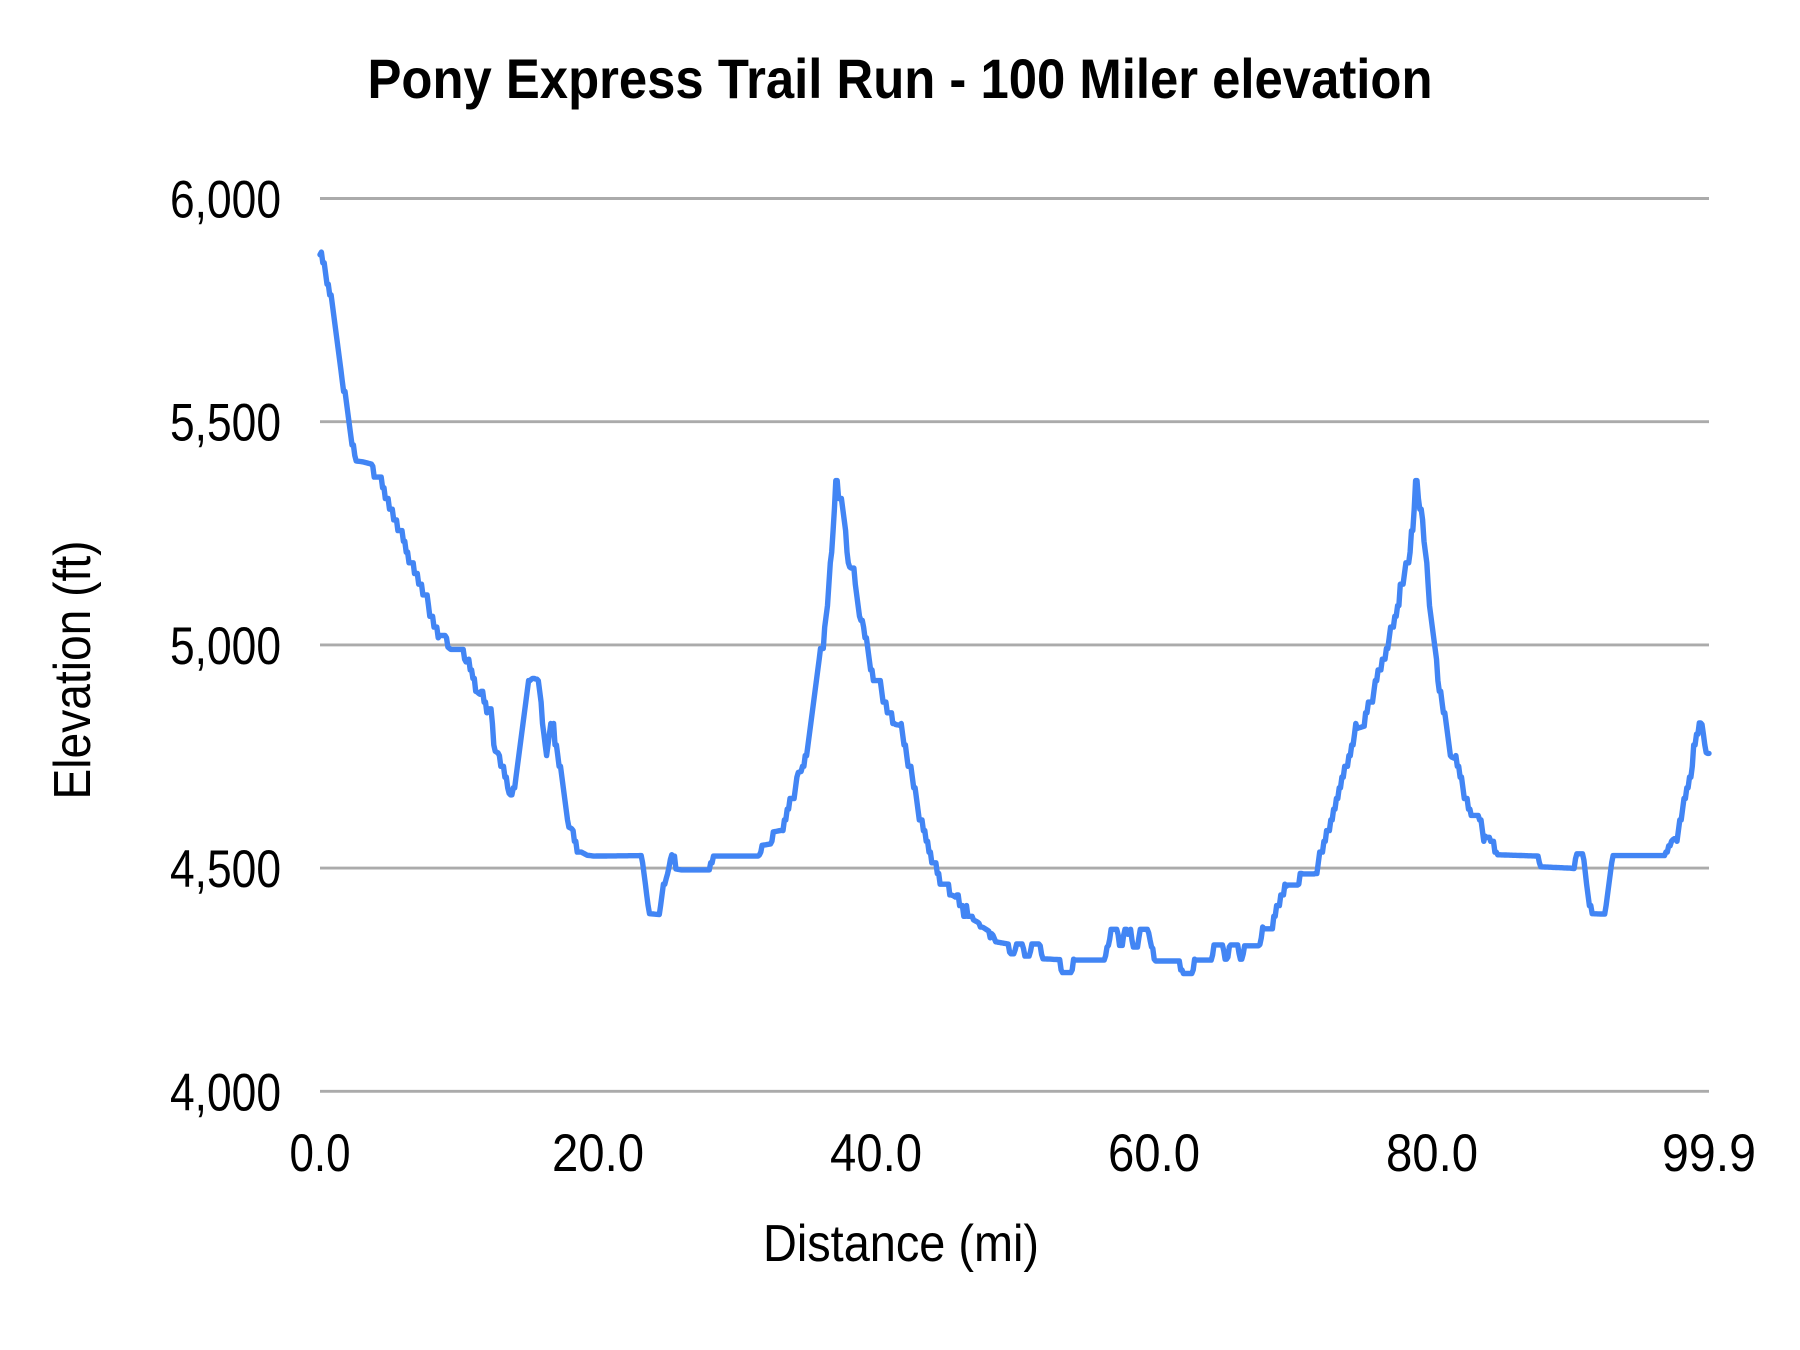 The height and width of the screenshot is (1350, 1800). Describe the element at coordinates (1154, 1153) in the screenshot. I see `svg-text: 60.0` at that location.